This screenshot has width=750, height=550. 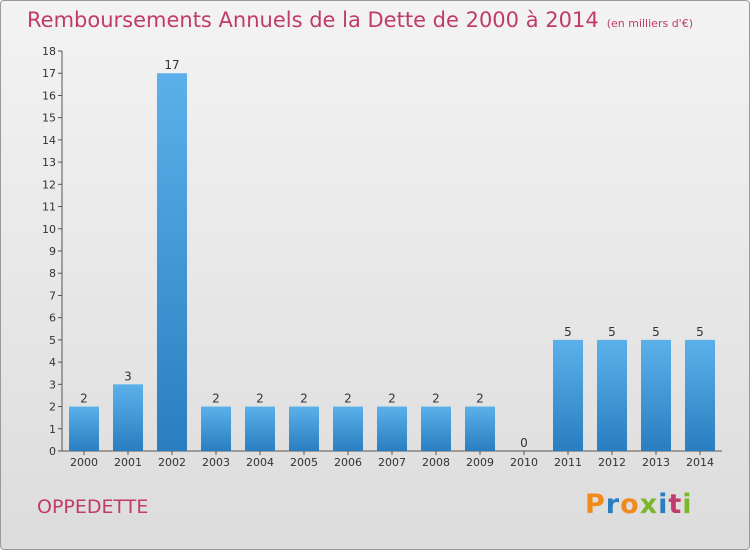 What do you see at coordinates (613, 504) in the screenshot?
I see `logo-letter: r` at bounding box center [613, 504].